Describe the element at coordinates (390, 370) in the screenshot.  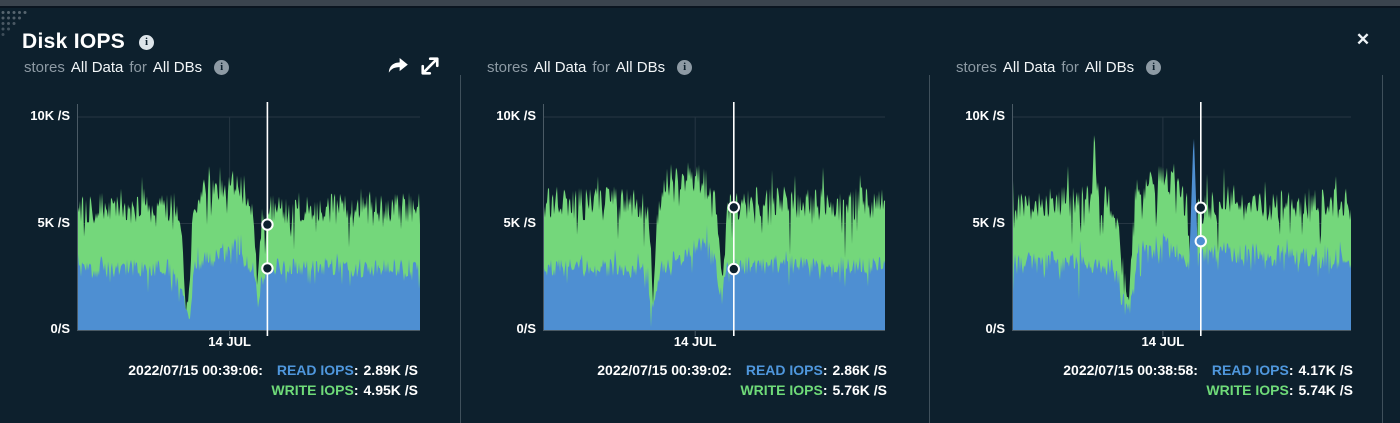
I see `read-iops-value: 2.89K /S` at that location.